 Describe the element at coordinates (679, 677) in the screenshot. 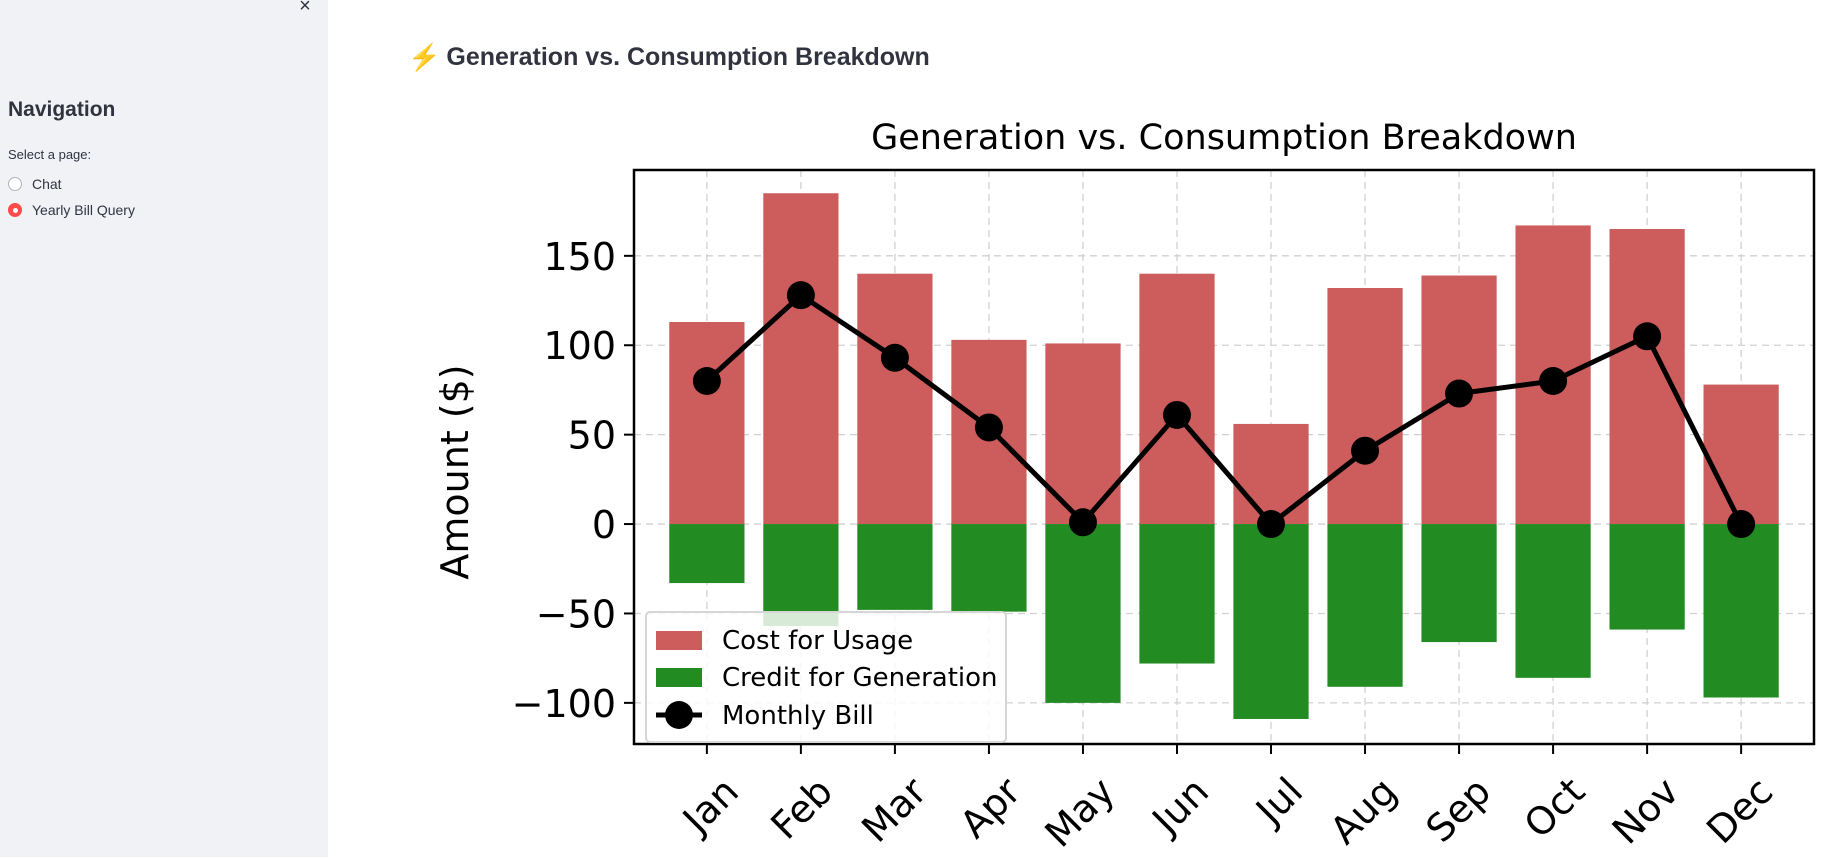

I see `legend-swatch-credit` at that location.